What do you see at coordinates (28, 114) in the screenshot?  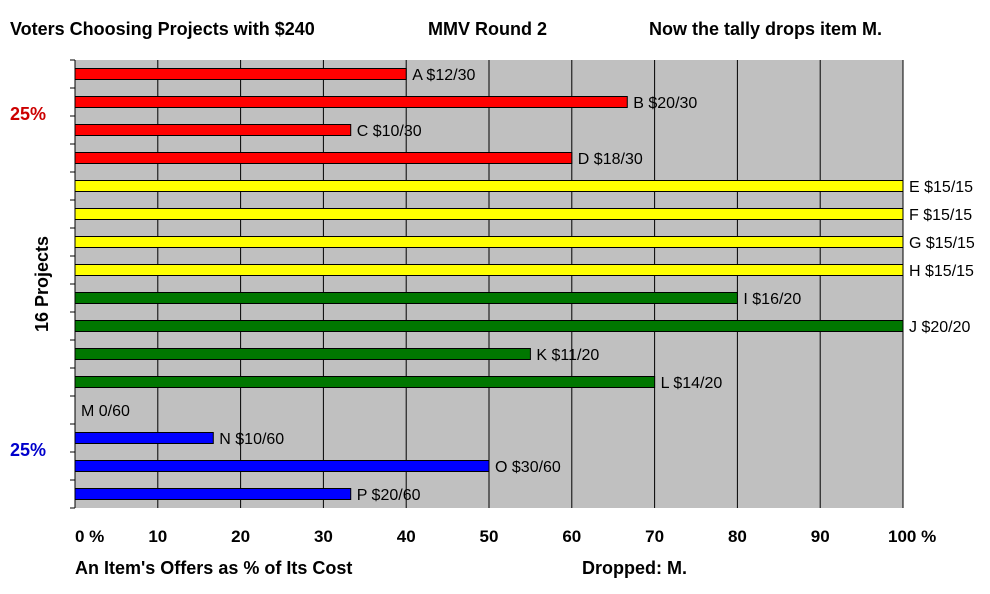 I see `top-group-percent: 25%` at bounding box center [28, 114].